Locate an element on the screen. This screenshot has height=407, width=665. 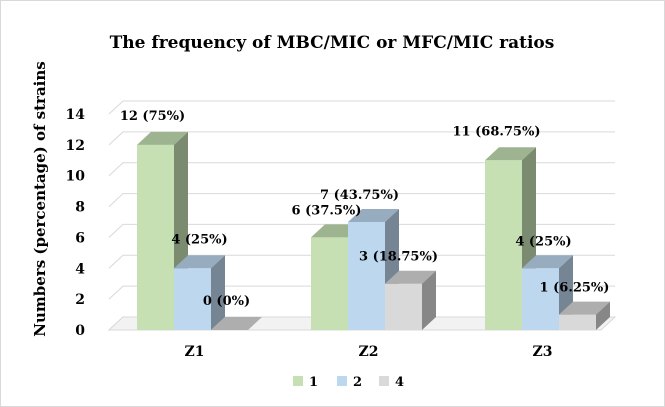
bar-4-Z3 is located at coordinates (584, 315).